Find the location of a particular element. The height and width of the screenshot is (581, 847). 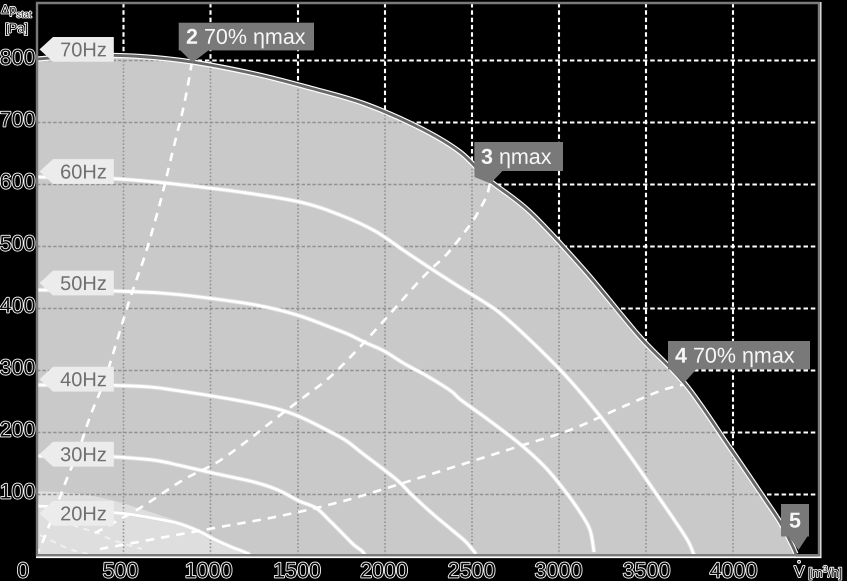

svg-text: 4 70% ηmax is located at coordinates (735, 356).